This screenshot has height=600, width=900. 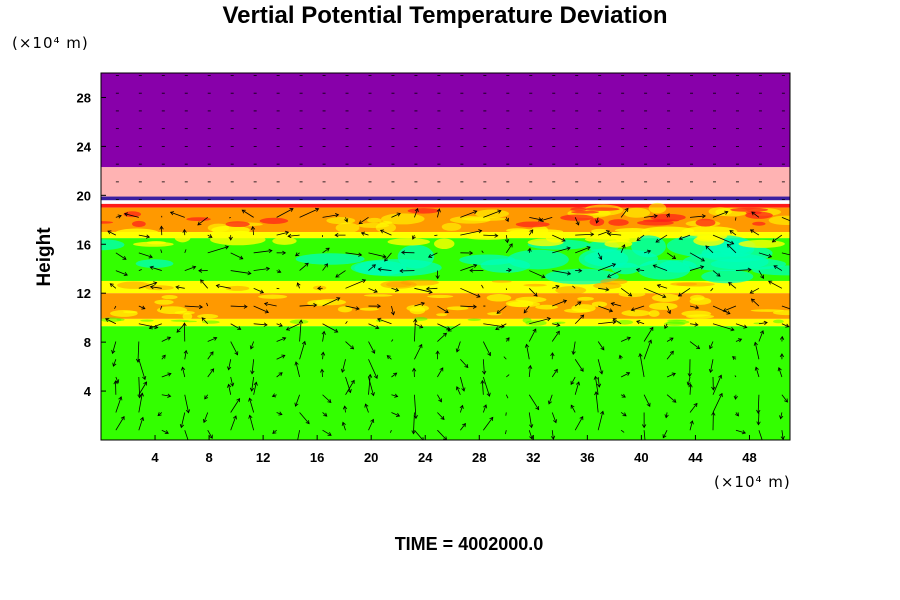 What do you see at coordinates (84, 97) in the screenshot?
I see `y-tick-label: 28` at bounding box center [84, 97].